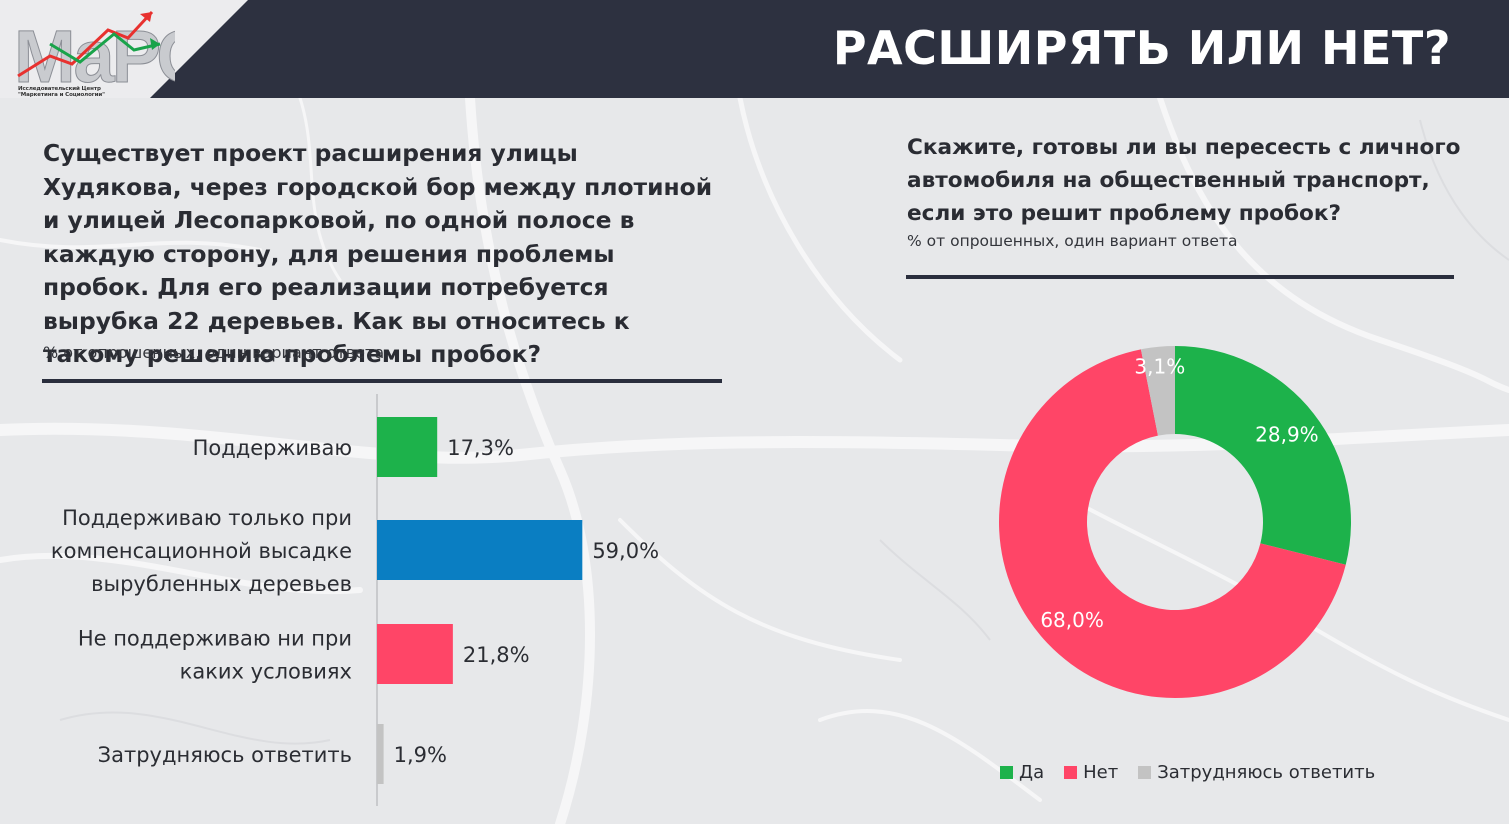 This screenshot has height=824, width=1509. What do you see at coordinates (215, 639) in the screenshot?
I see `bar-category-label-2-0: Не поддерживаю ни при` at bounding box center [215, 639].